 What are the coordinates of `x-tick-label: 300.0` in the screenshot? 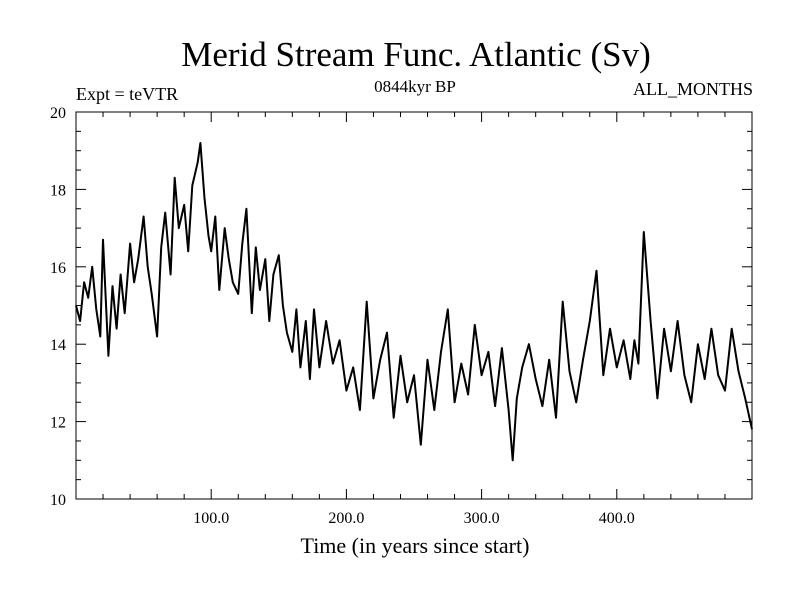 It's located at (482, 518).